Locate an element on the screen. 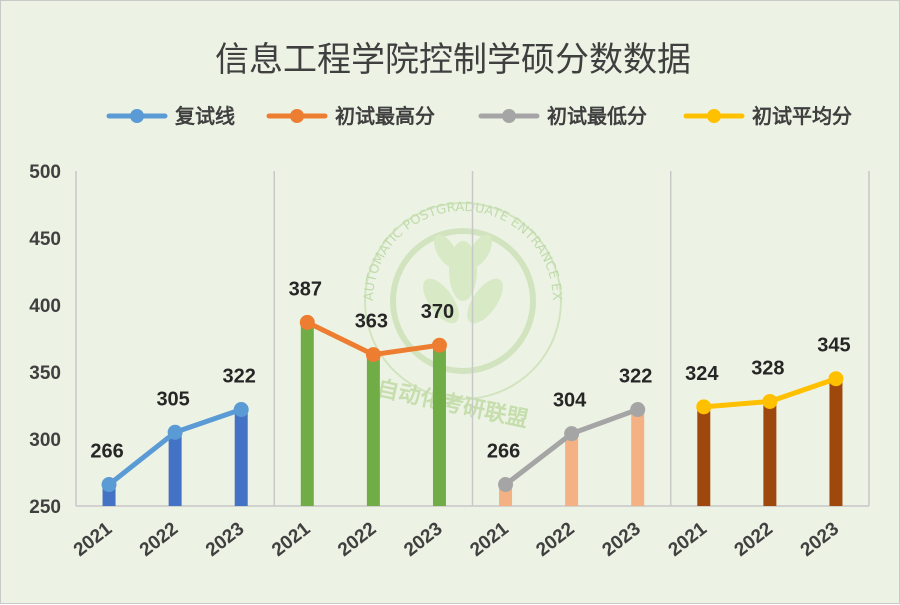  legend-label: 初试最低分 is located at coordinates (597, 116).